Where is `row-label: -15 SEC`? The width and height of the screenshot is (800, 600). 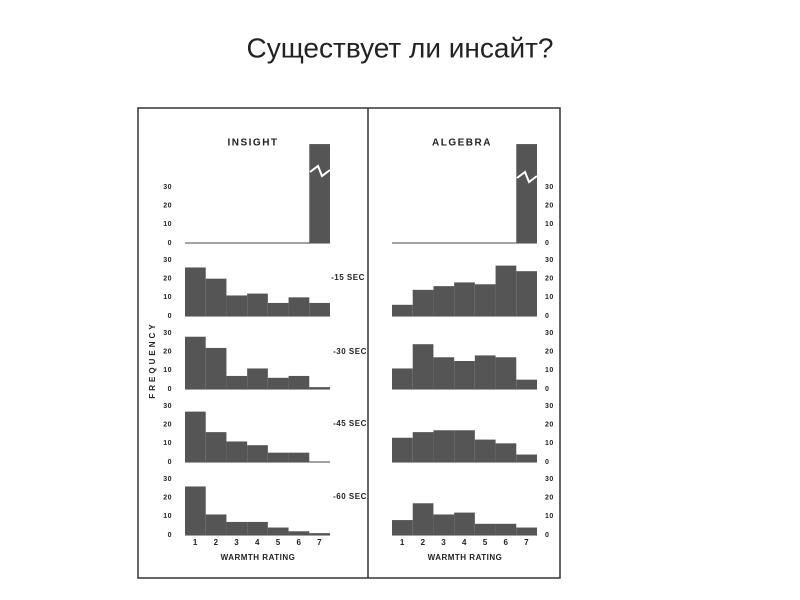 row-label: -15 SEC is located at coordinates (348, 277).